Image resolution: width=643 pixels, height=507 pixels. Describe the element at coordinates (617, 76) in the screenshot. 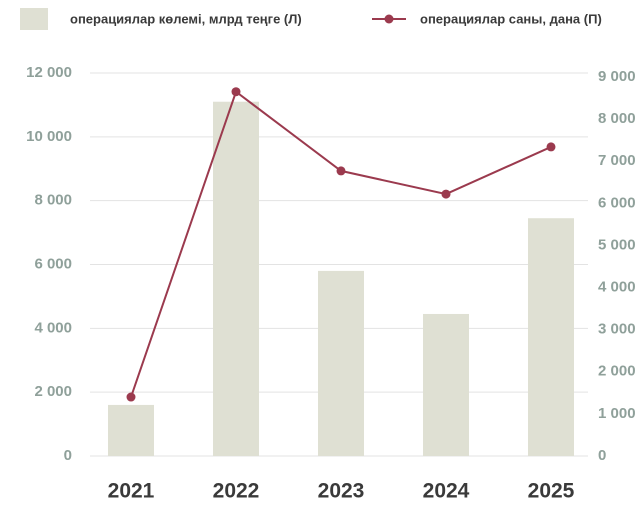

I see `y2-tick-label: 9 000` at that location.